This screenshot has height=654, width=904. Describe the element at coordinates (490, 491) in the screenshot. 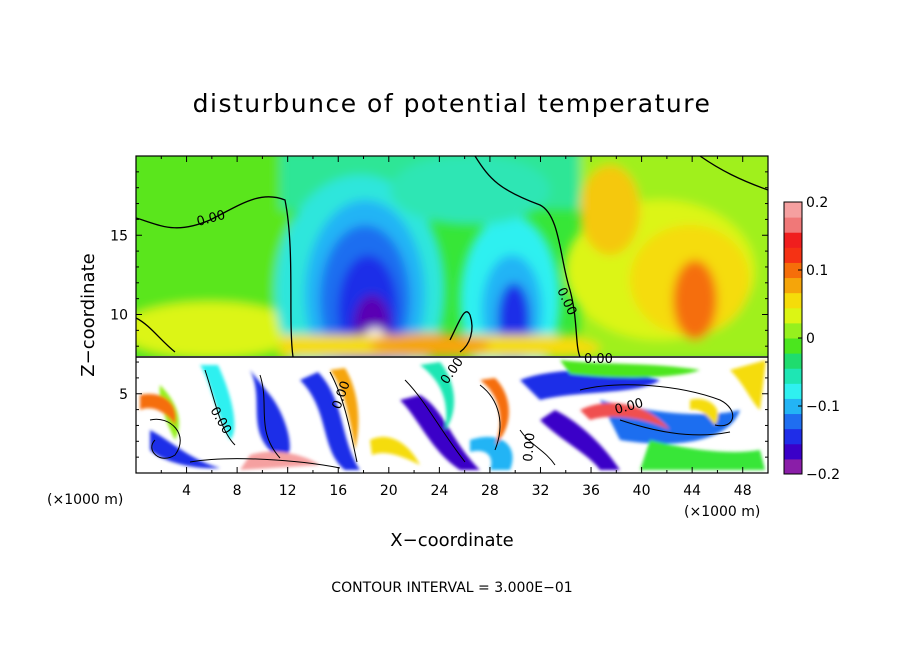

I see `x-tick-label: 28` at that location.